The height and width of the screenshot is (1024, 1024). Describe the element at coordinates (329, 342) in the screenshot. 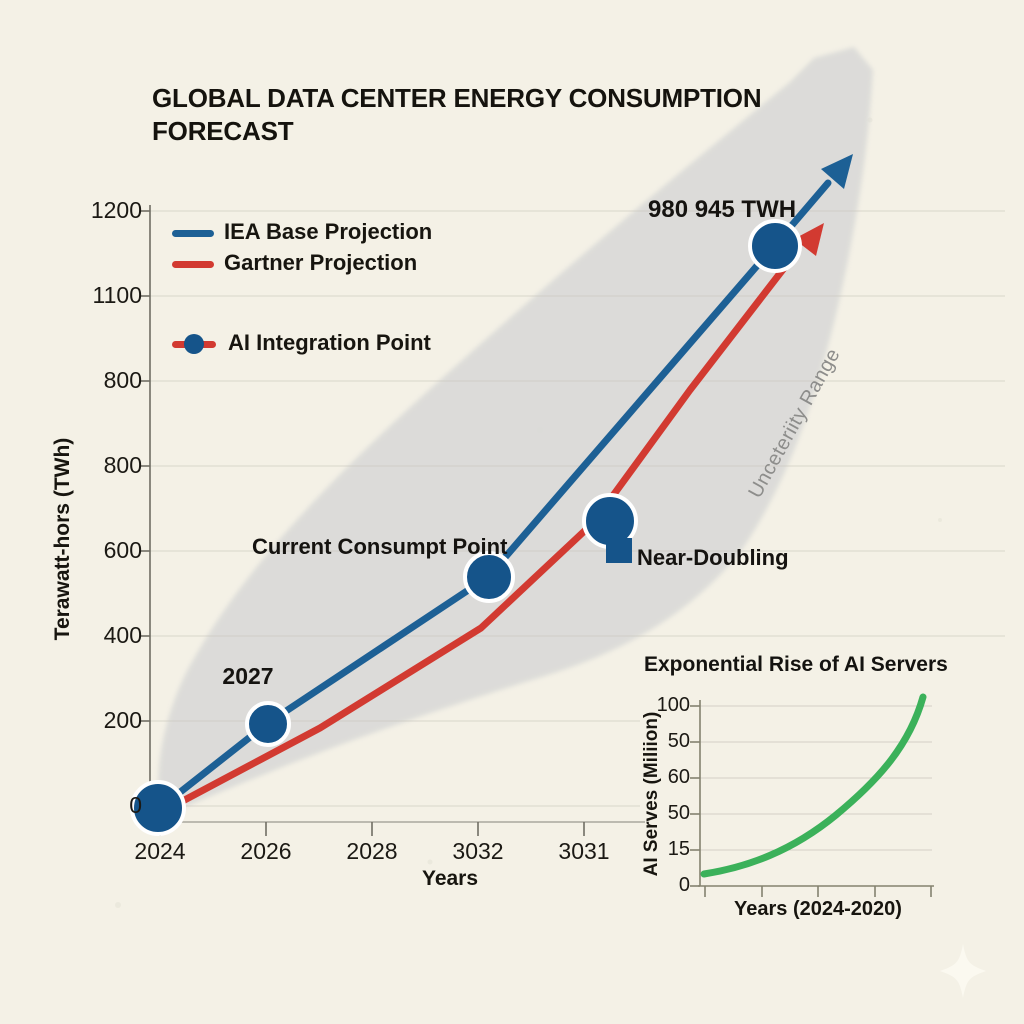

I see `legend-label-ai-point: AI Integration Point` at that location.